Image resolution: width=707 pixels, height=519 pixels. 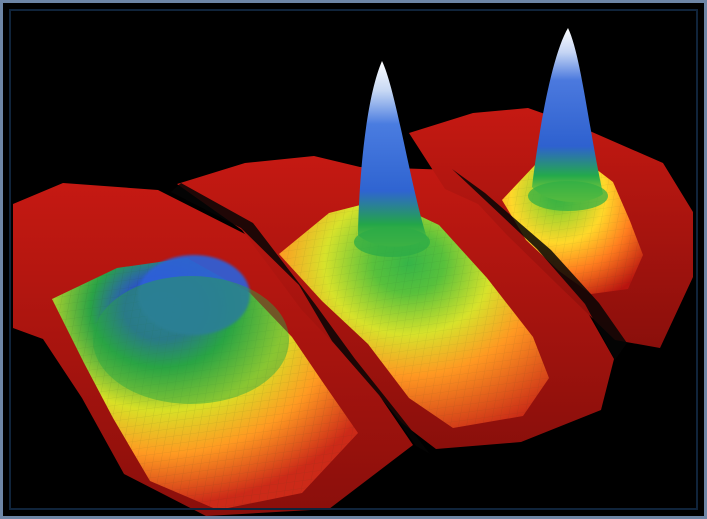 I want to click on middle-peak-base, so click(x=392, y=242).